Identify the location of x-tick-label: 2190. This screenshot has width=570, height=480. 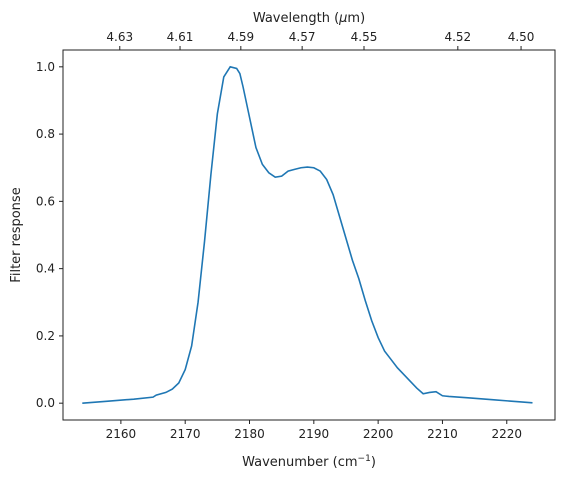
(314, 434).